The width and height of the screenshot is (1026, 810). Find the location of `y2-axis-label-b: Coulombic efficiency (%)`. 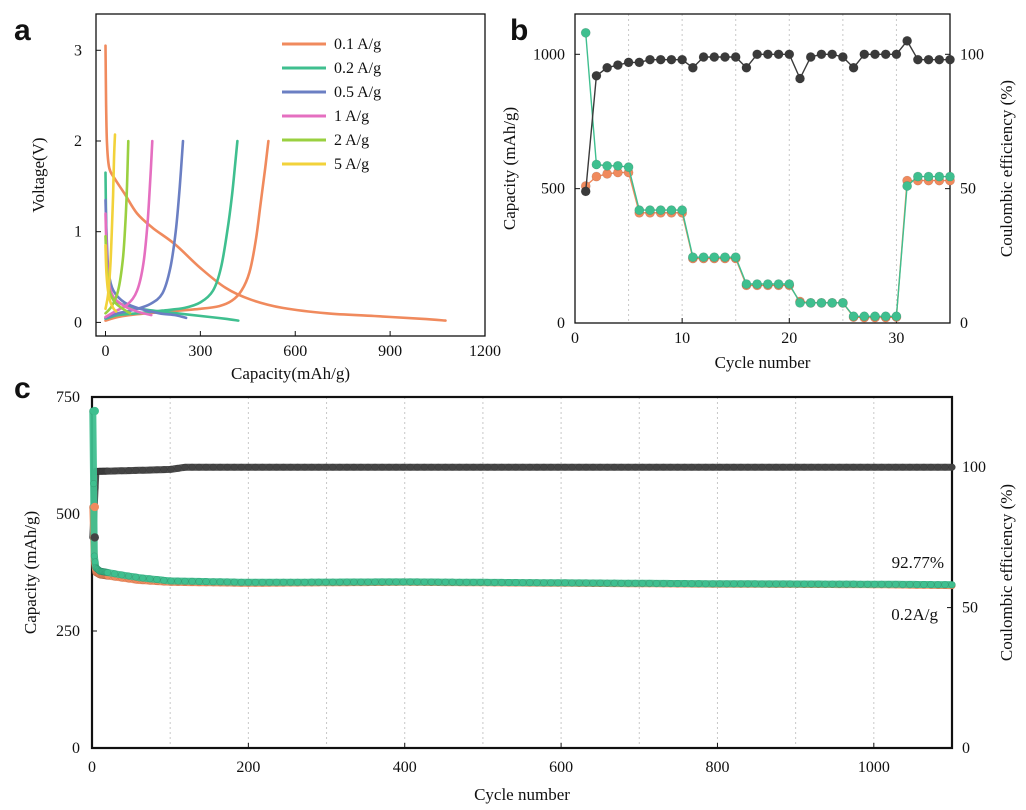

y2-axis-label-b: Coulombic efficiency (%) is located at coordinates (1006, 168).